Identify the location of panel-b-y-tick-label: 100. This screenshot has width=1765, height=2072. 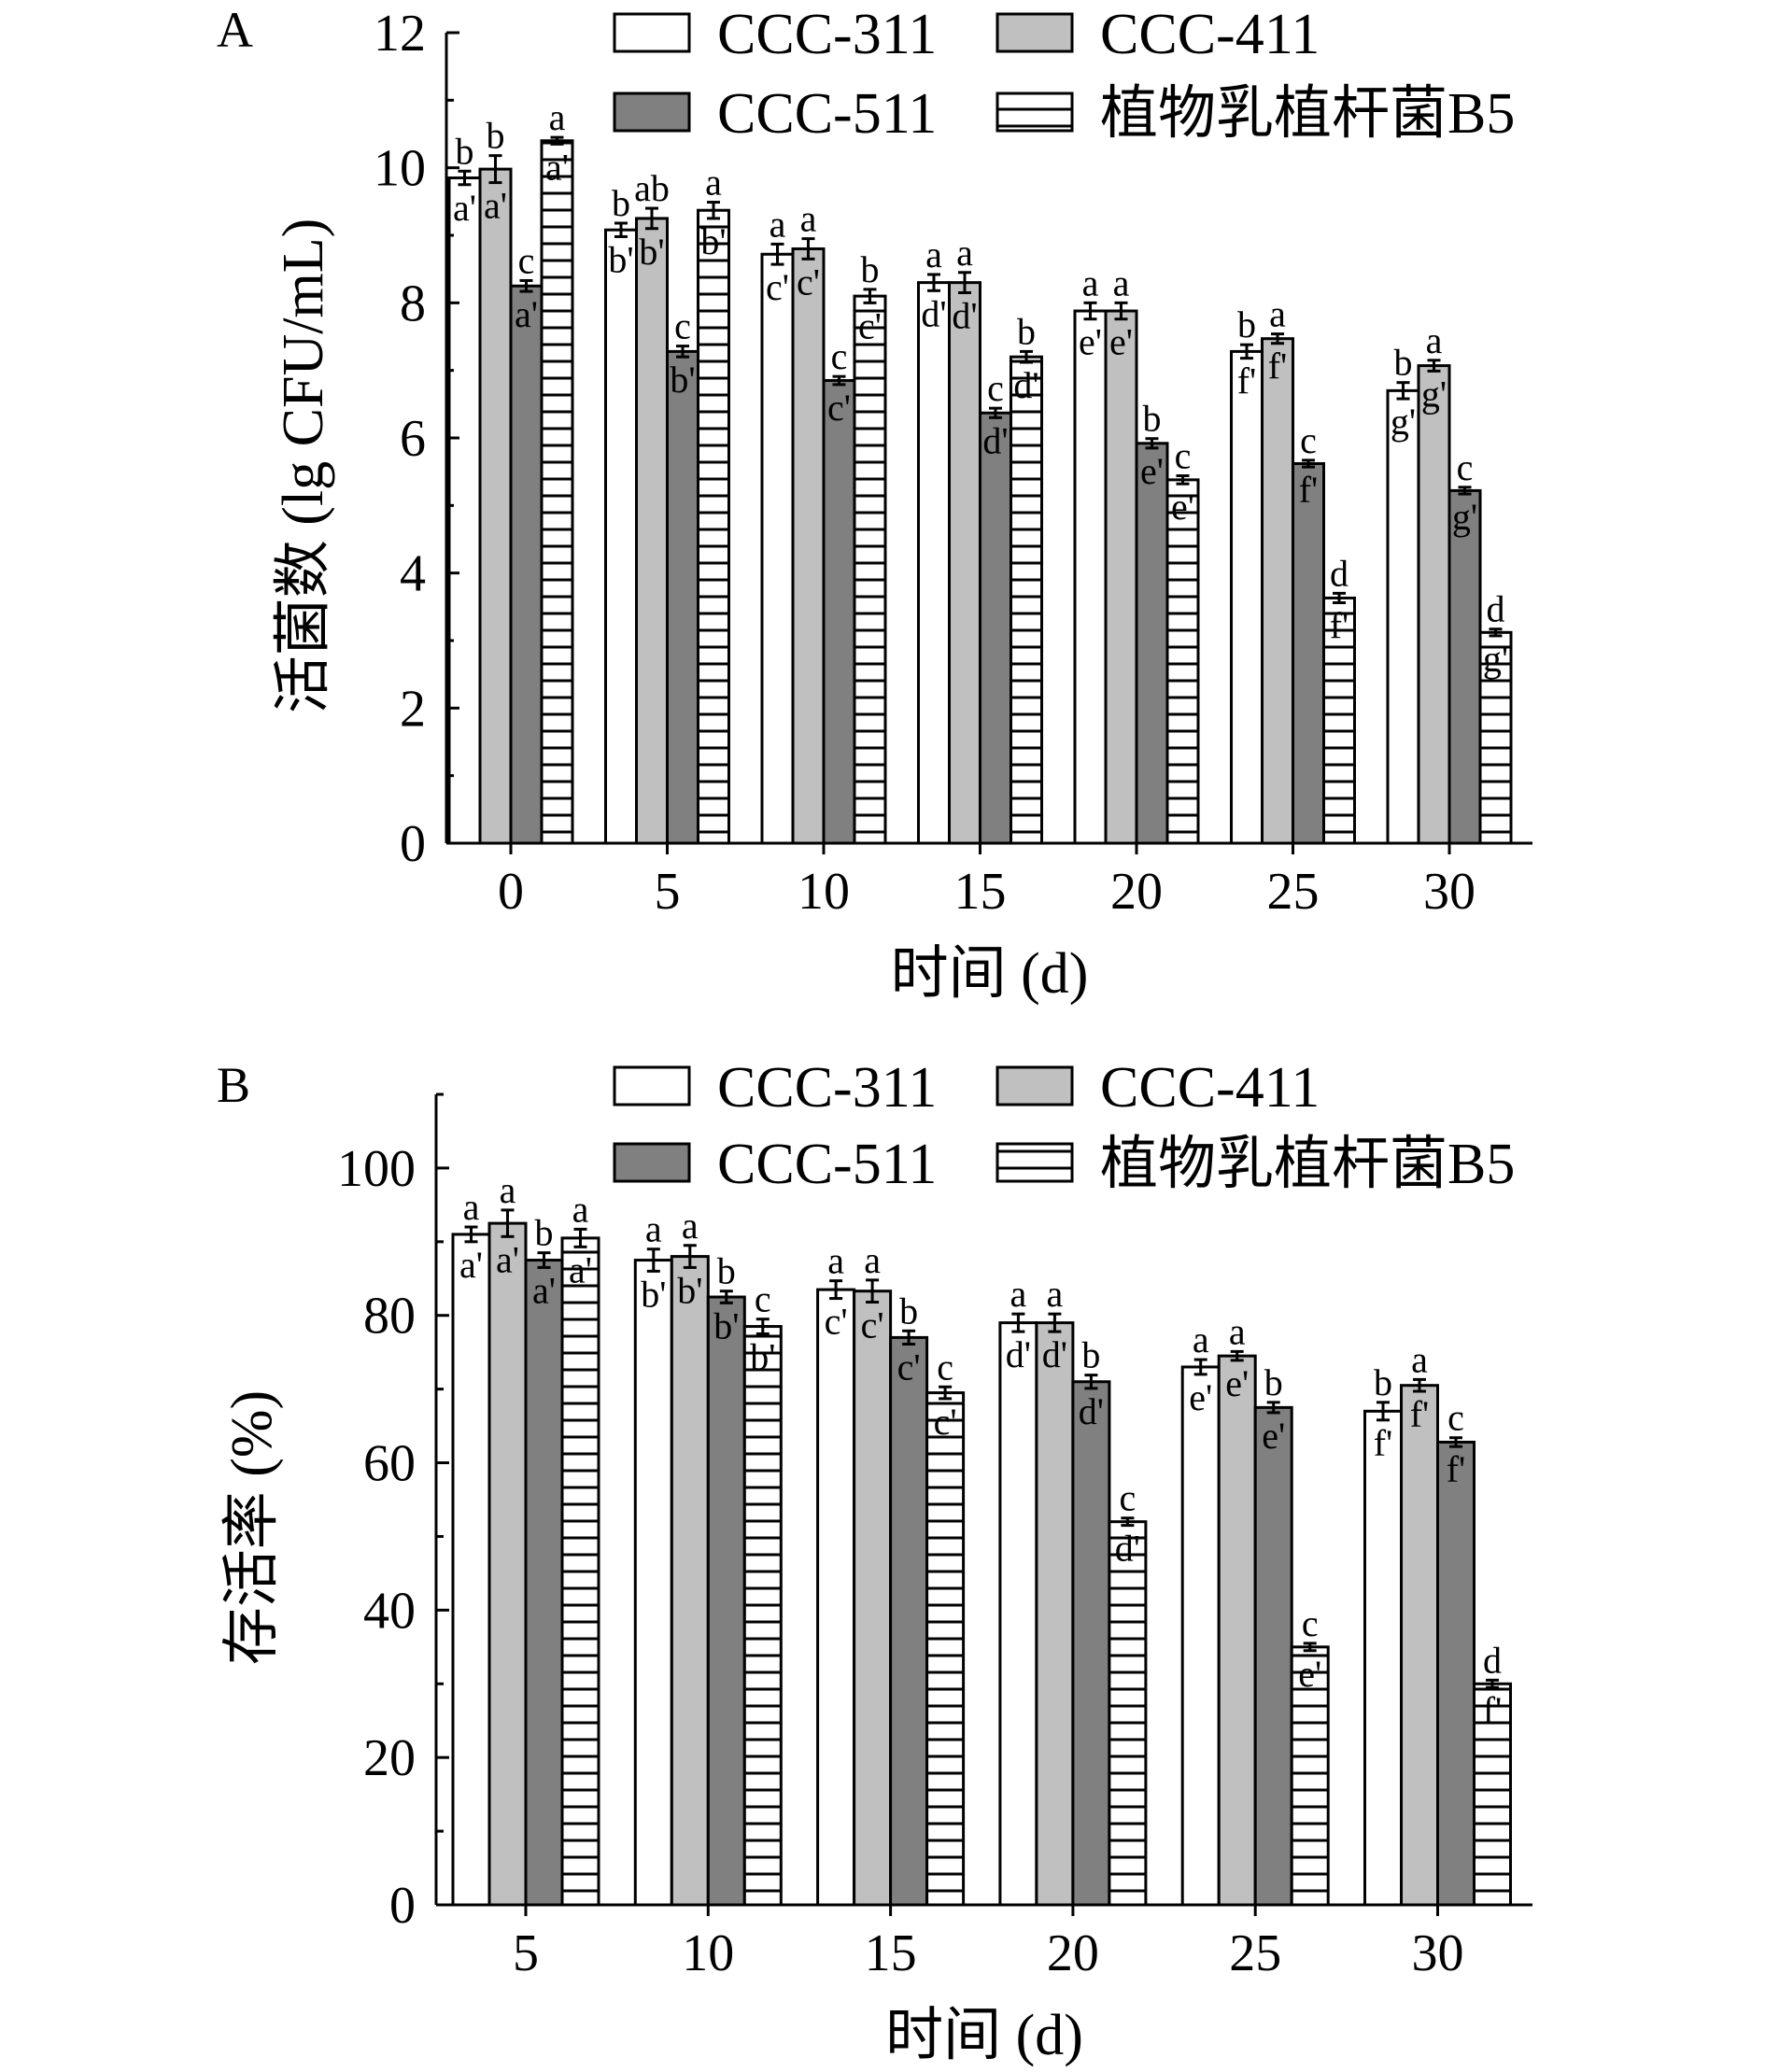
(376, 1169).